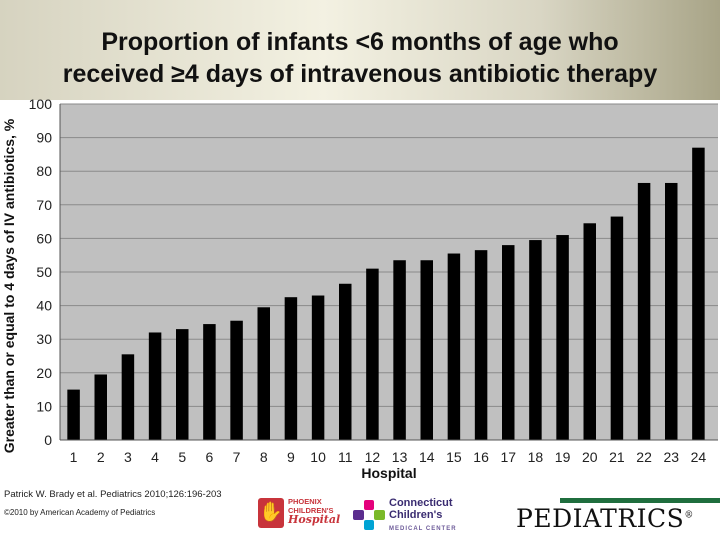 The height and width of the screenshot is (540, 720). I want to click on x-tick-label: 8, so click(264, 457).